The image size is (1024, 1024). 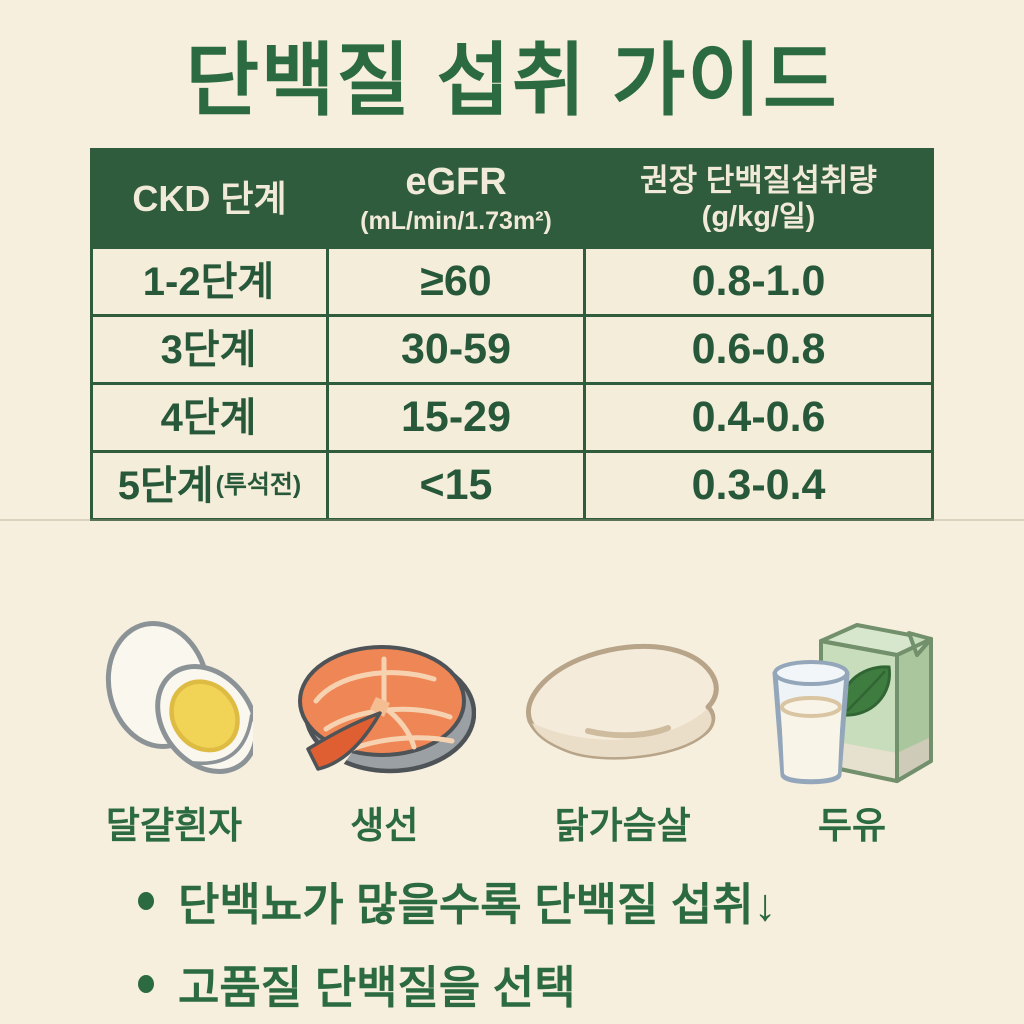 I want to click on food-item-soy-milk: 두유, so click(x=852, y=721).